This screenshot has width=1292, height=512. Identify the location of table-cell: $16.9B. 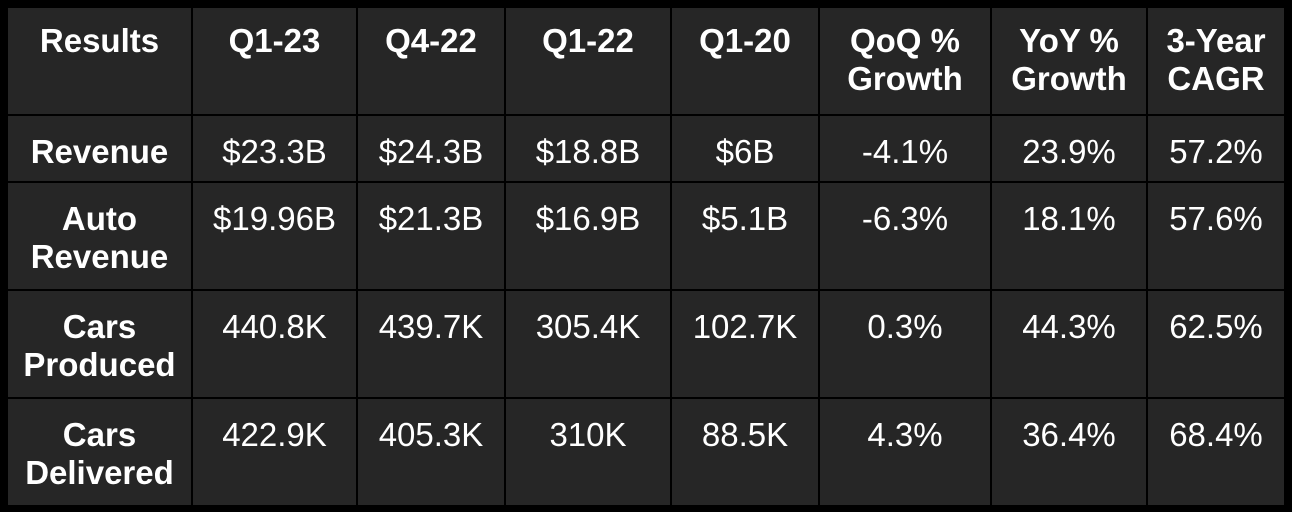
(588, 236).